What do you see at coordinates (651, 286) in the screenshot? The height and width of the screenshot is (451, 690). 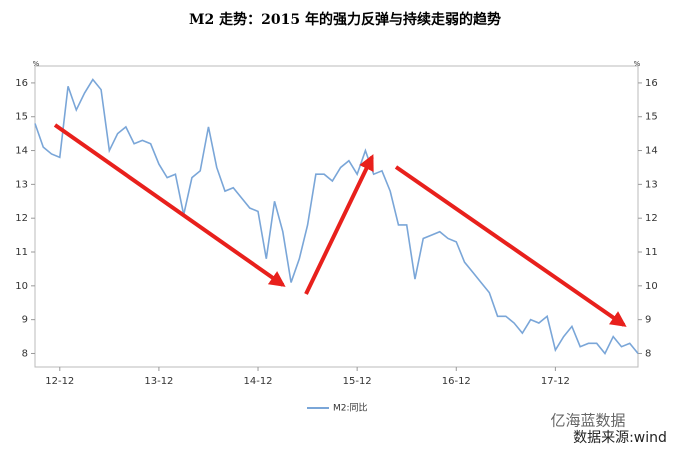 I see `y2-tick-label: 10` at bounding box center [651, 286].